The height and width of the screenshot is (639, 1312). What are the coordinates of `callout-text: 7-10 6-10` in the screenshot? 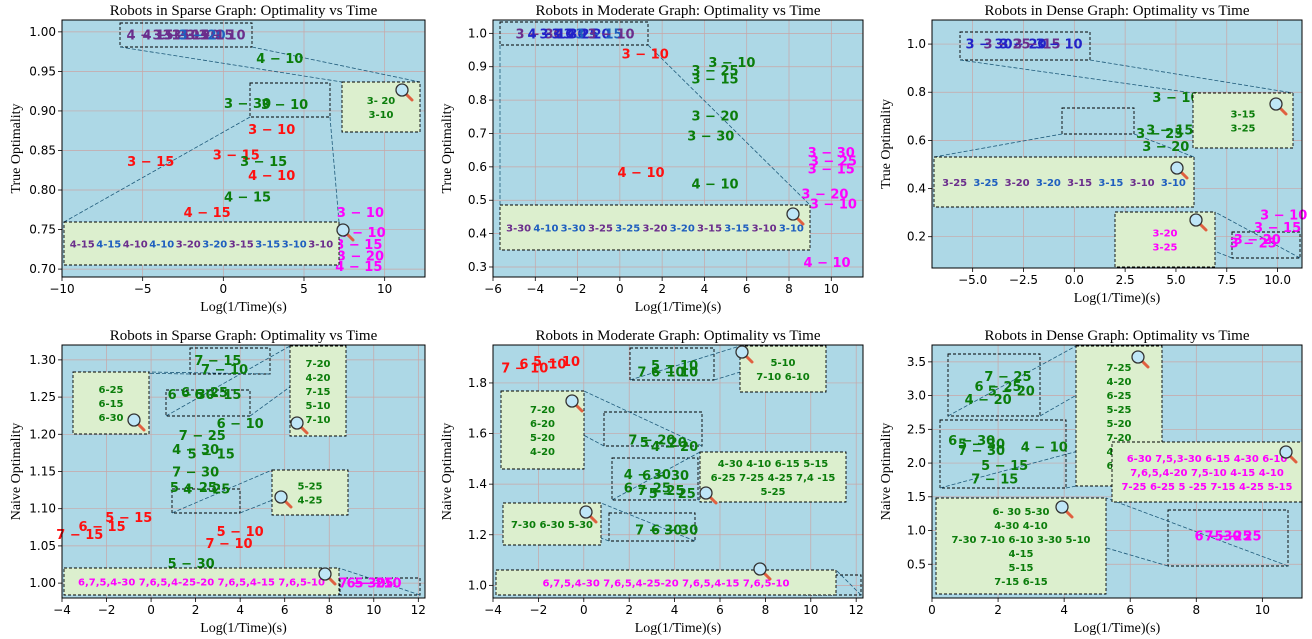 It's located at (783, 377).